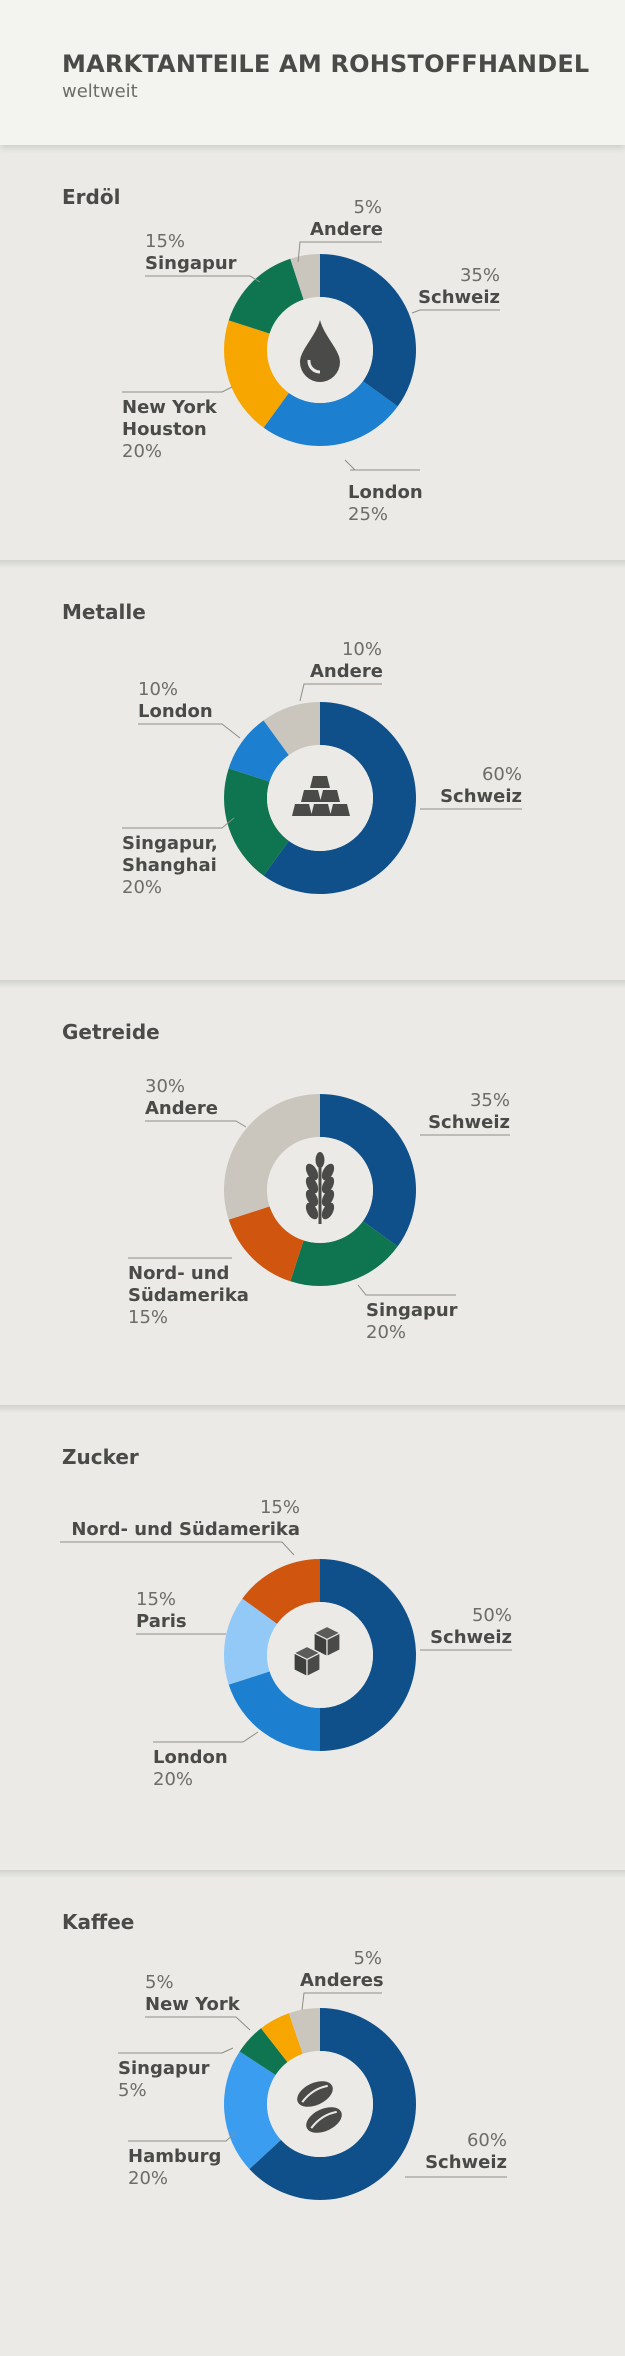 Image resolution: width=625 pixels, height=2356 pixels. Describe the element at coordinates (320, 351) in the screenshot. I see `oil-drop-icon` at that location.